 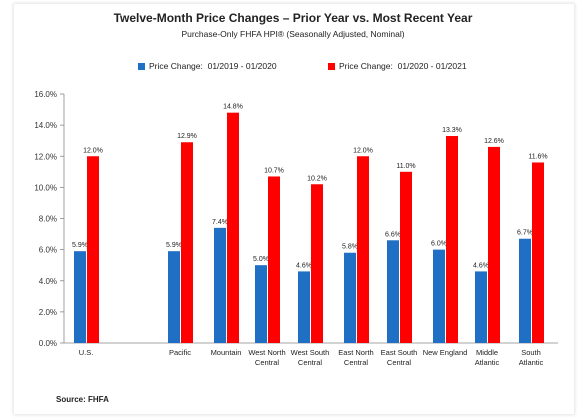 What do you see at coordinates (494, 141) in the screenshot?
I see `data-label-2020-2021: 12.6%` at bounding box center [494, 141].